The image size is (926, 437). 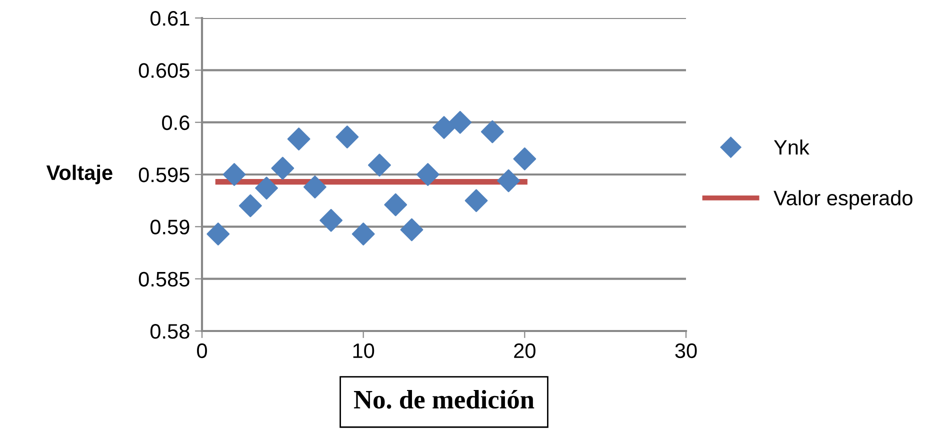 I want to click on x-tick-label: 30, so click(x=686, y=350).